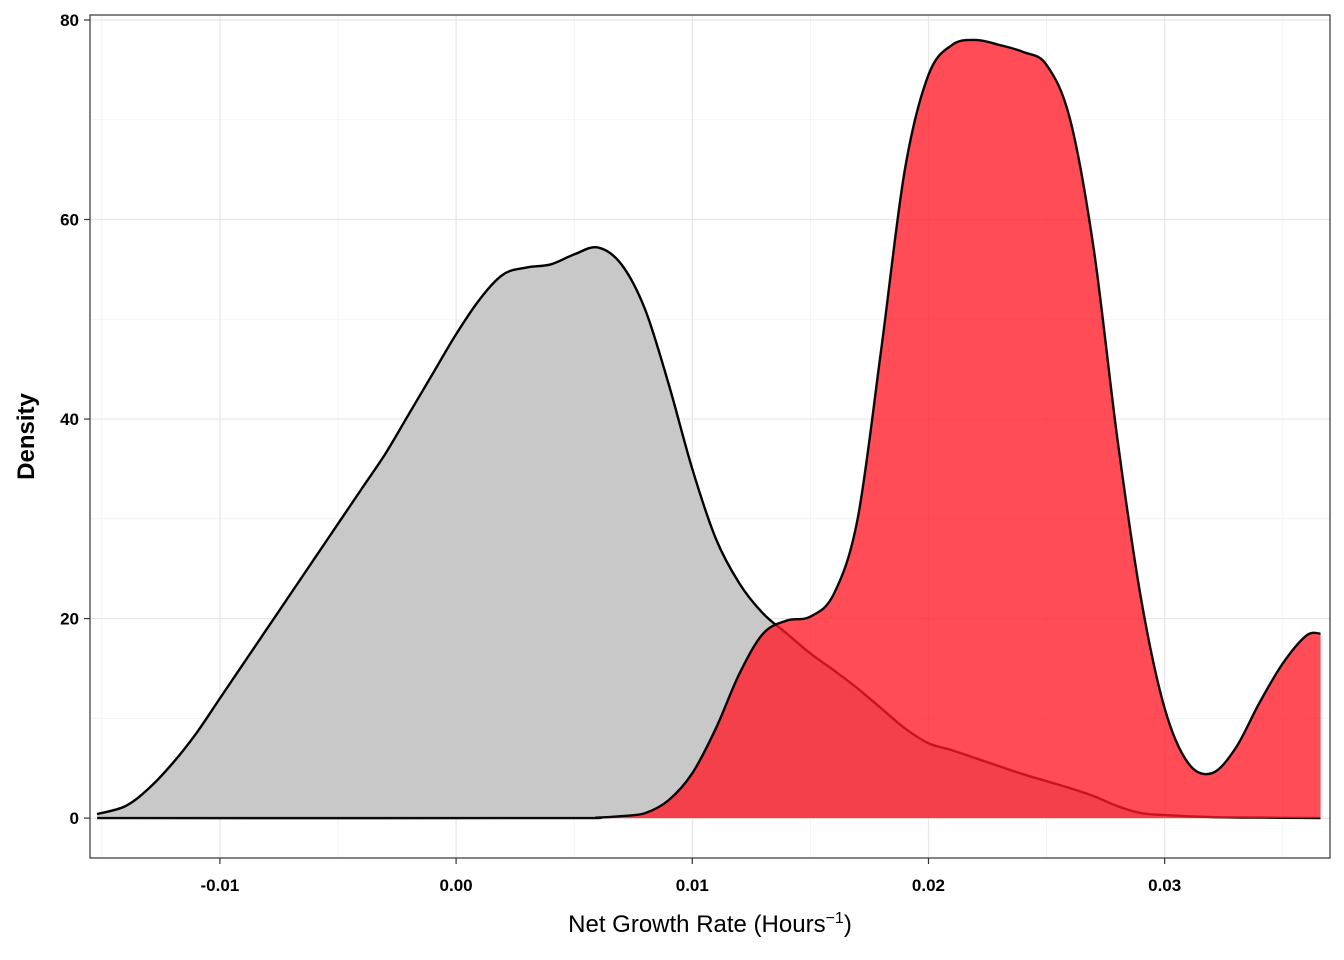 Image resolution: width=1344 pixels, height=960 pixels. What do you see at coordinates (835, 918) in the screenshot?
I see `x-axis-title-superscript: −1` at bounding box center [835, 918].